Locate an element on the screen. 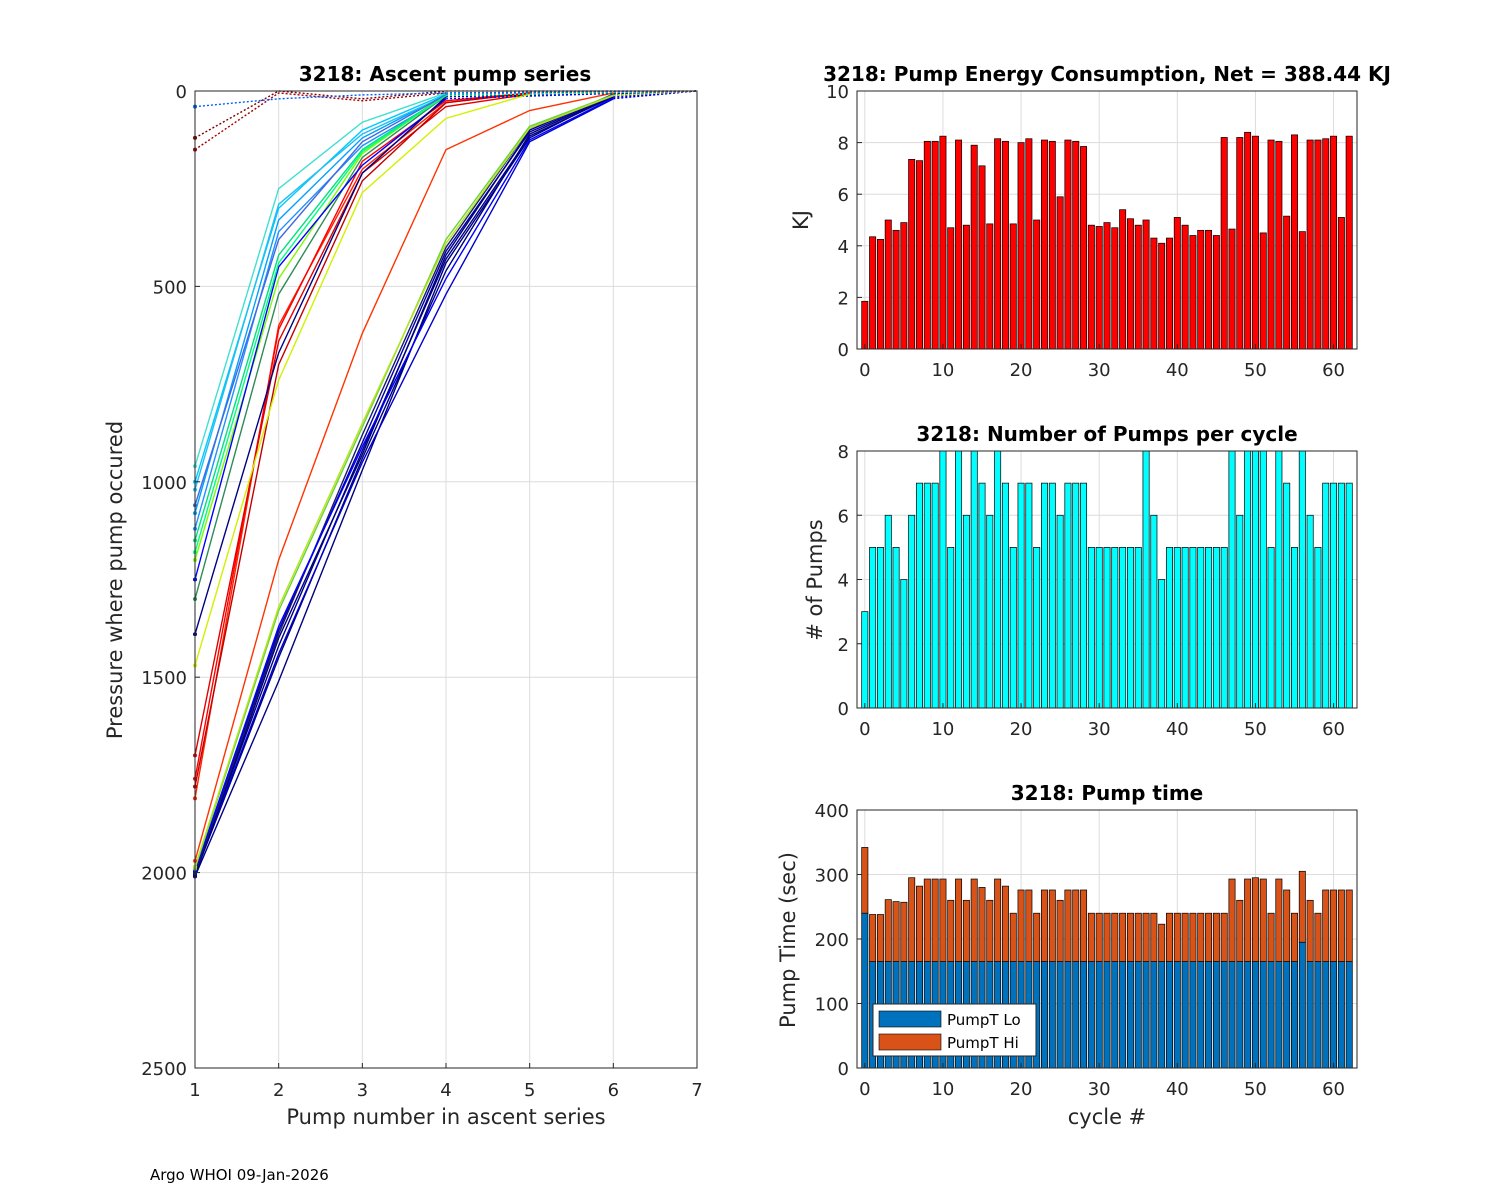  energy-ylabel: KJ is located at coordinates (801, 220).